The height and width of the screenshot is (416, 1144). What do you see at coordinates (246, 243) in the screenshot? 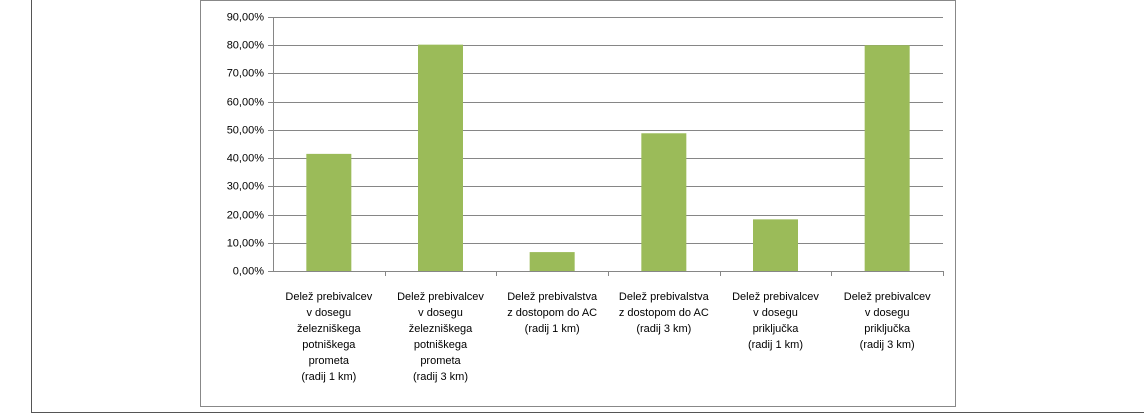
I see `y-tick-label: 10,00%` at bounding box center [246, 243].